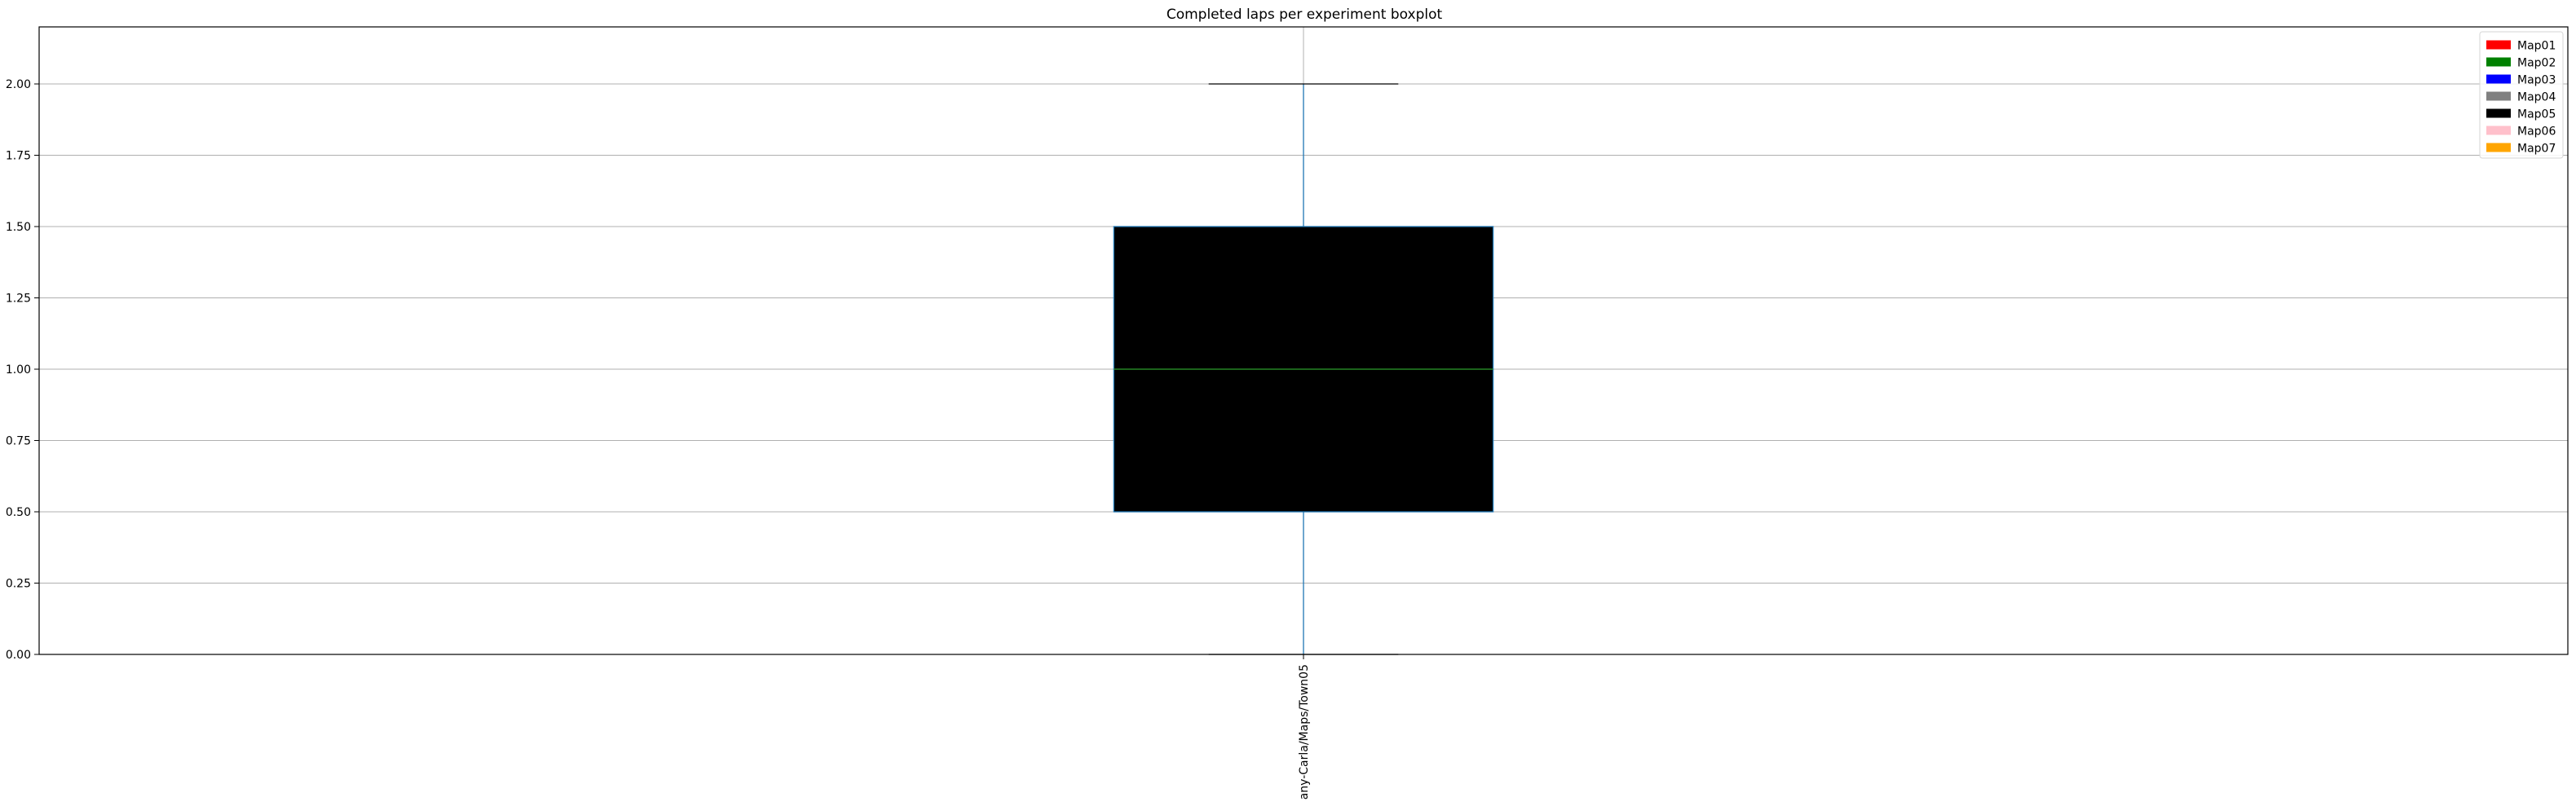 The width and height of the screenshot is (2576, 806). Describe the element at coordinates (2536, 63) in the screenshot. I see `legend-label: Map02` at that location.